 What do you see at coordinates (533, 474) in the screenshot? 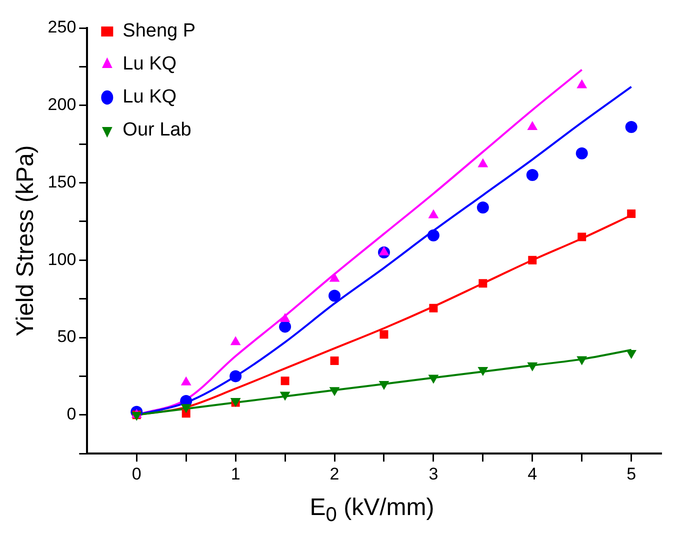
I see `x-tick-label: 4` at bounding box center [533, 474].